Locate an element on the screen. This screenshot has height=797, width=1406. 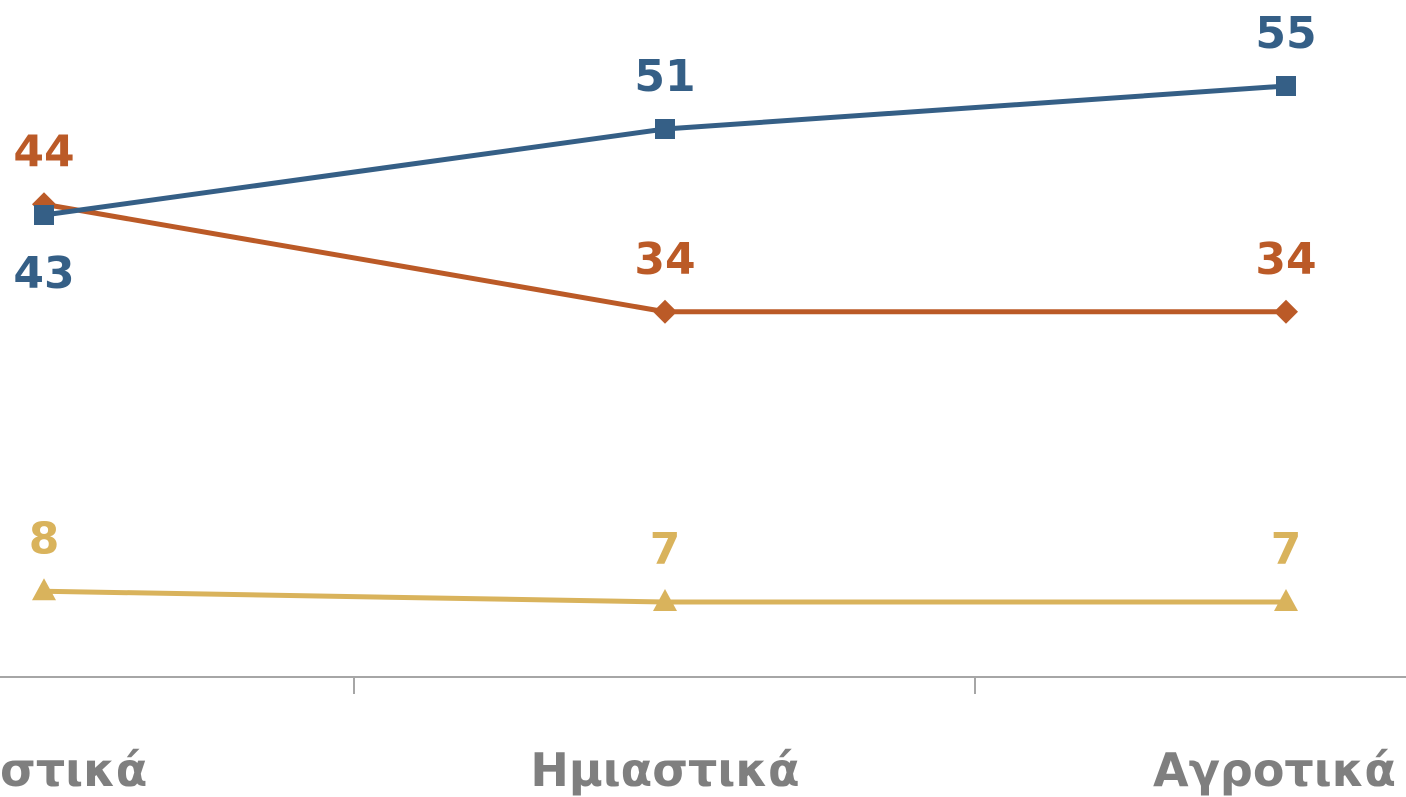
data-label: 51 is located at coordinates (664, 76).